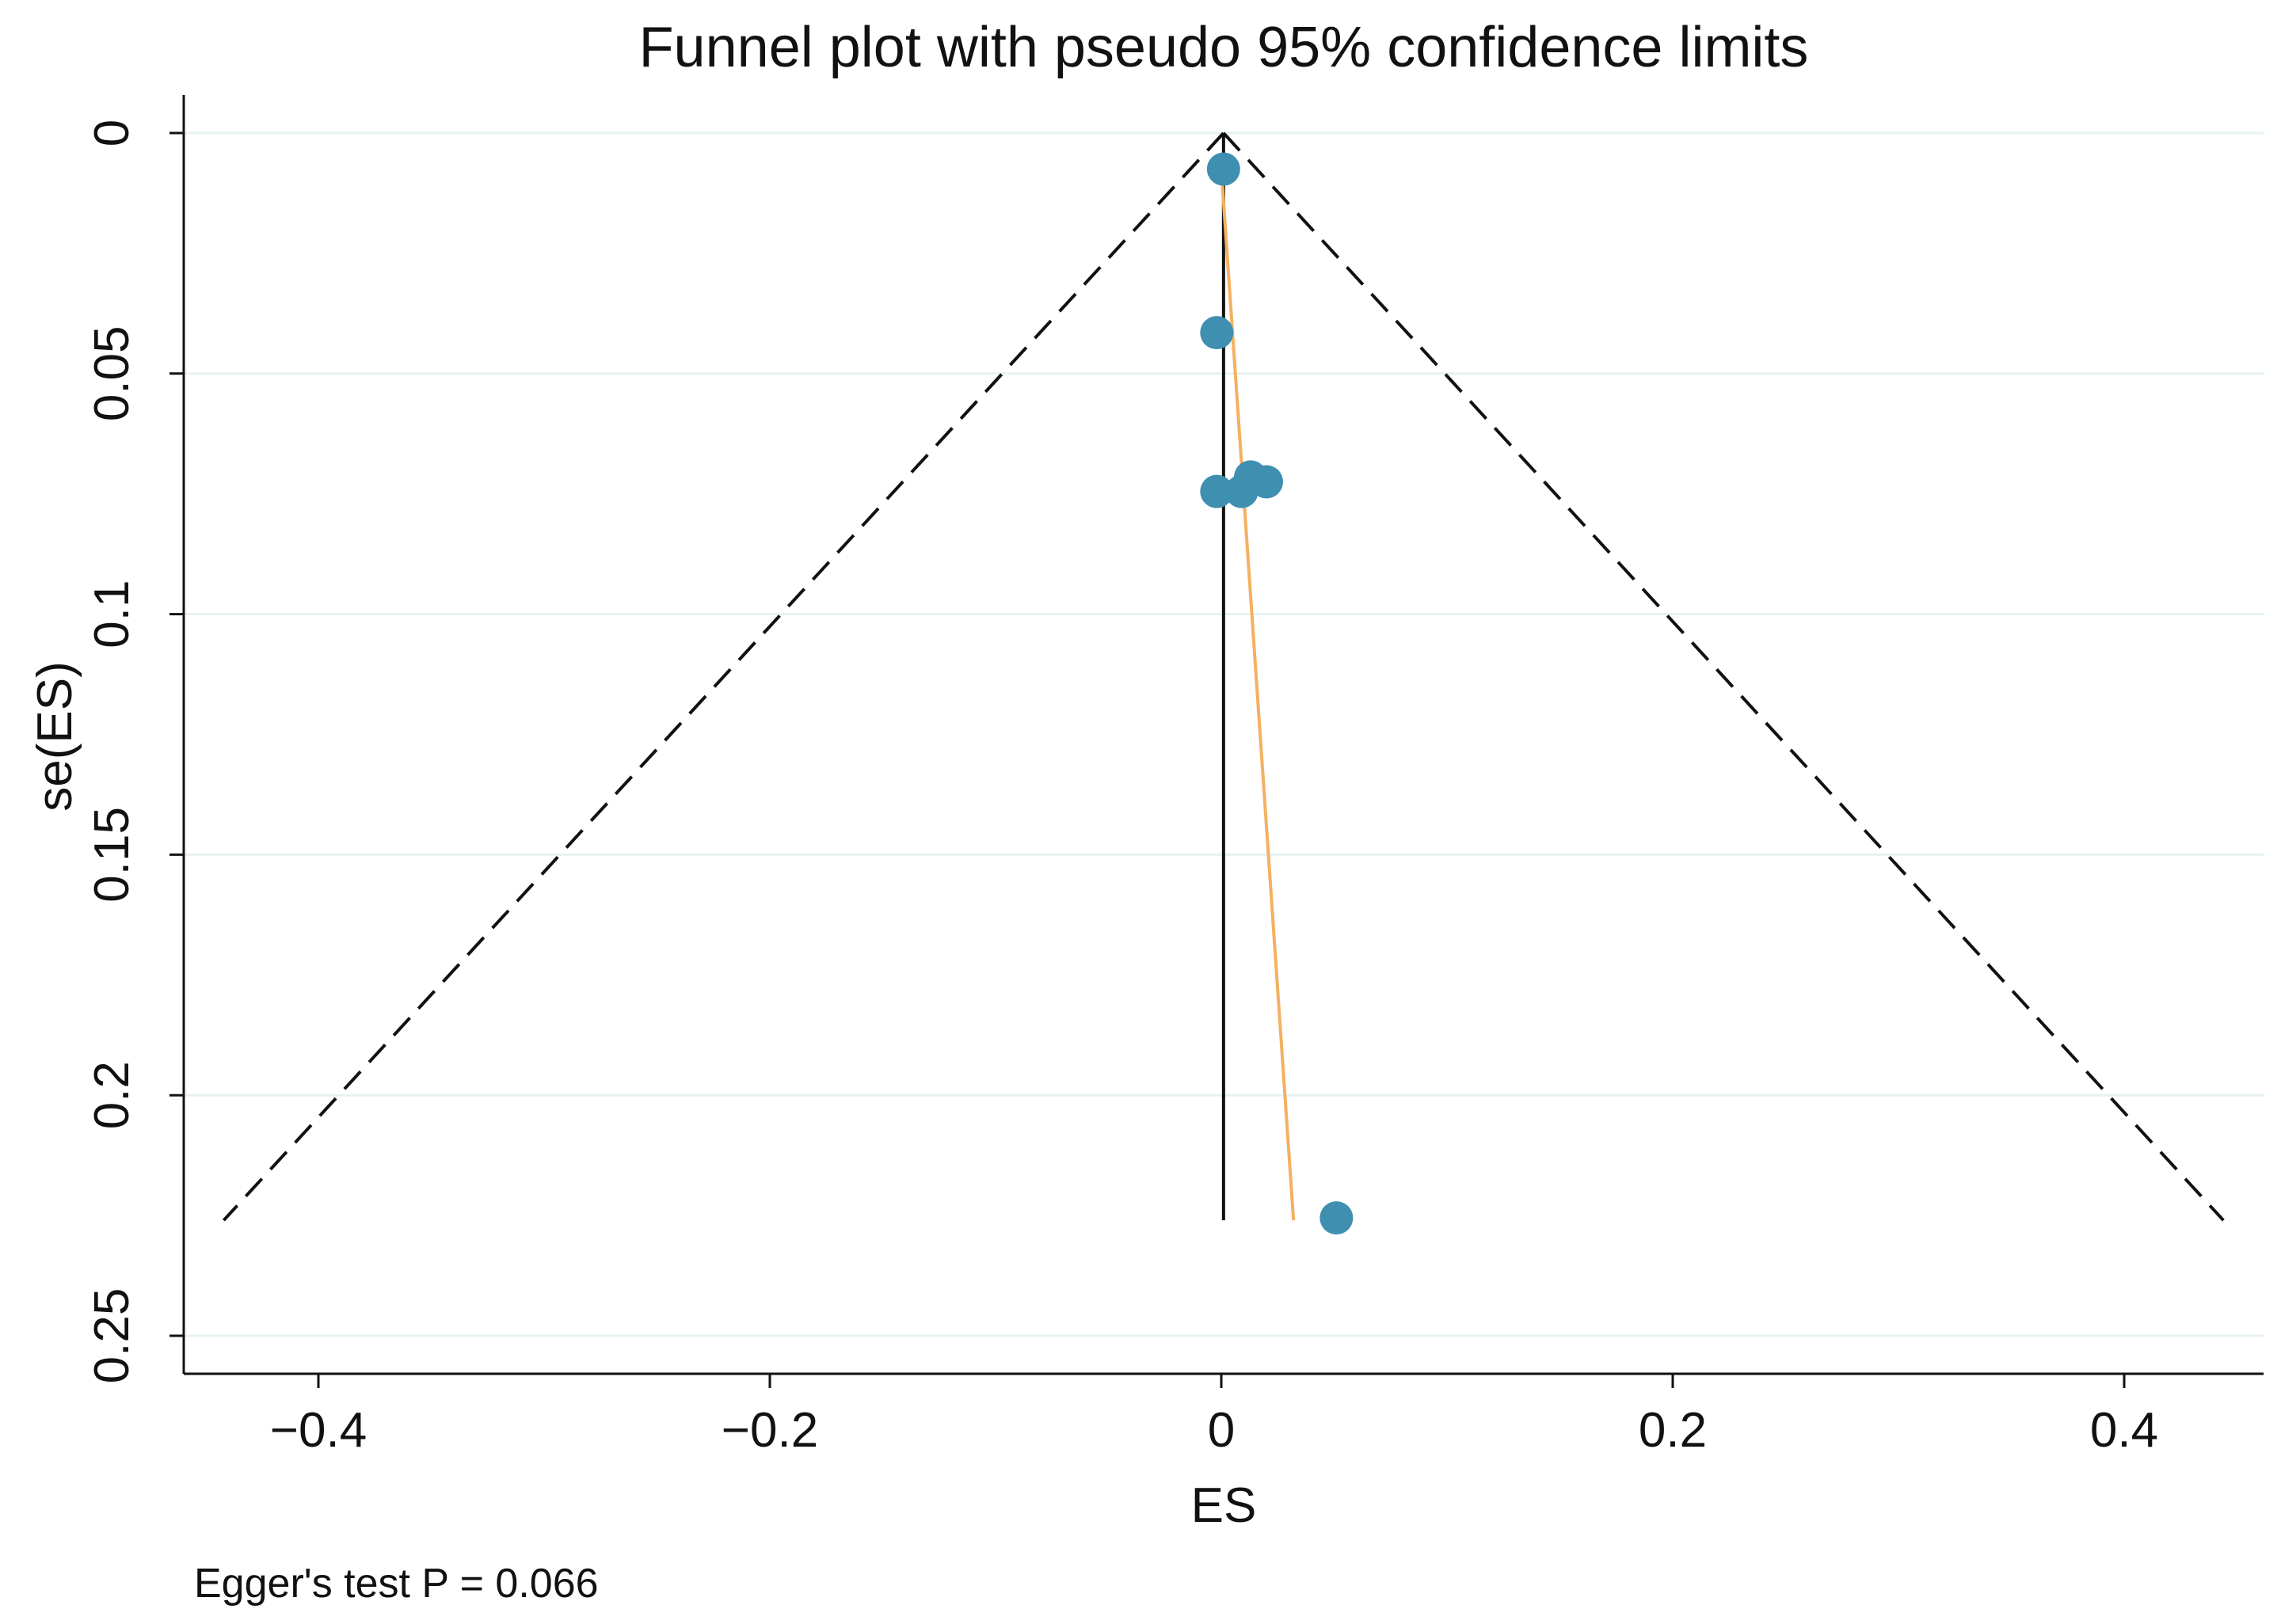 This screenshot has height=1624, width=2281. Describe the element at coordinates (112, 373) in the screenshot. I see `y-tick-label: 0.05` at that location.